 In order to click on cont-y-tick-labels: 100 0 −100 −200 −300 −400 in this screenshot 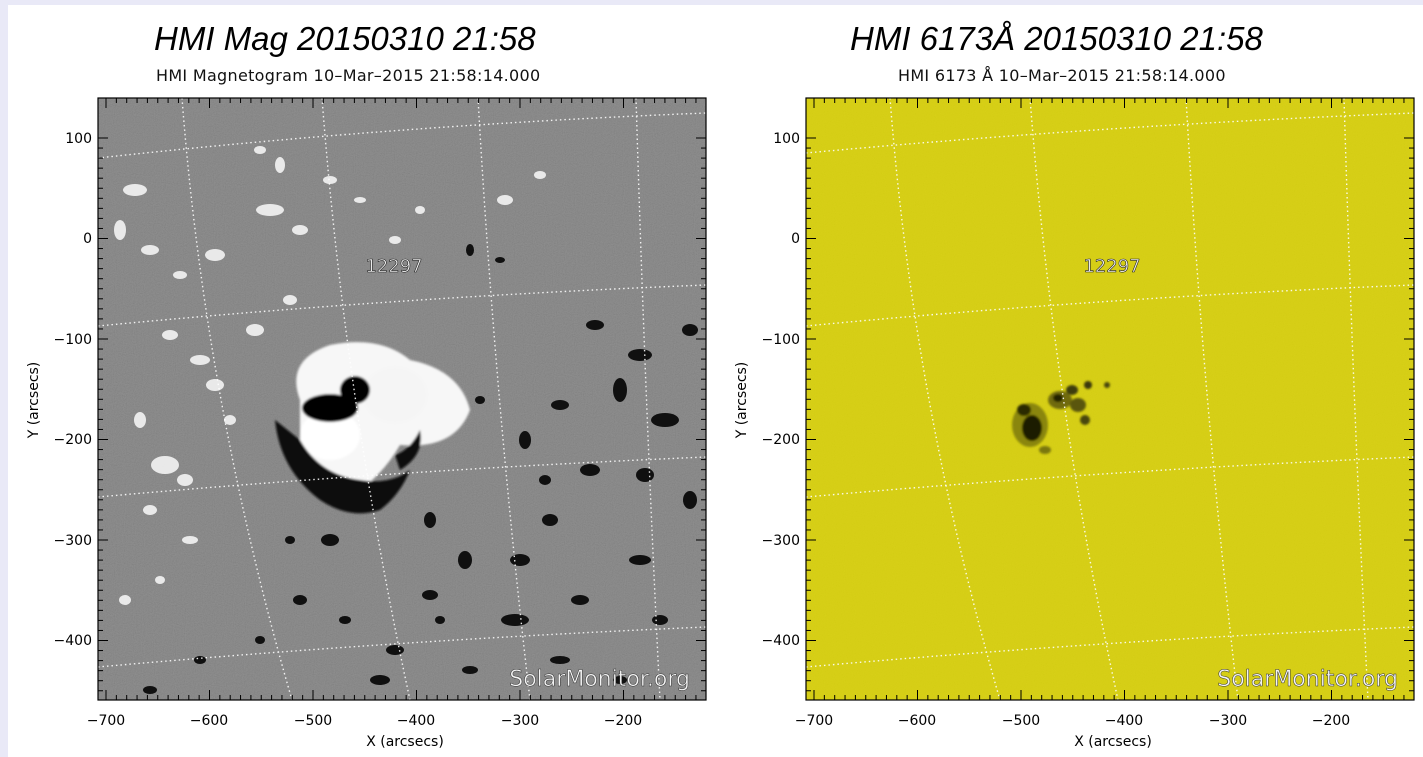, I will do `click(781, 390)`.